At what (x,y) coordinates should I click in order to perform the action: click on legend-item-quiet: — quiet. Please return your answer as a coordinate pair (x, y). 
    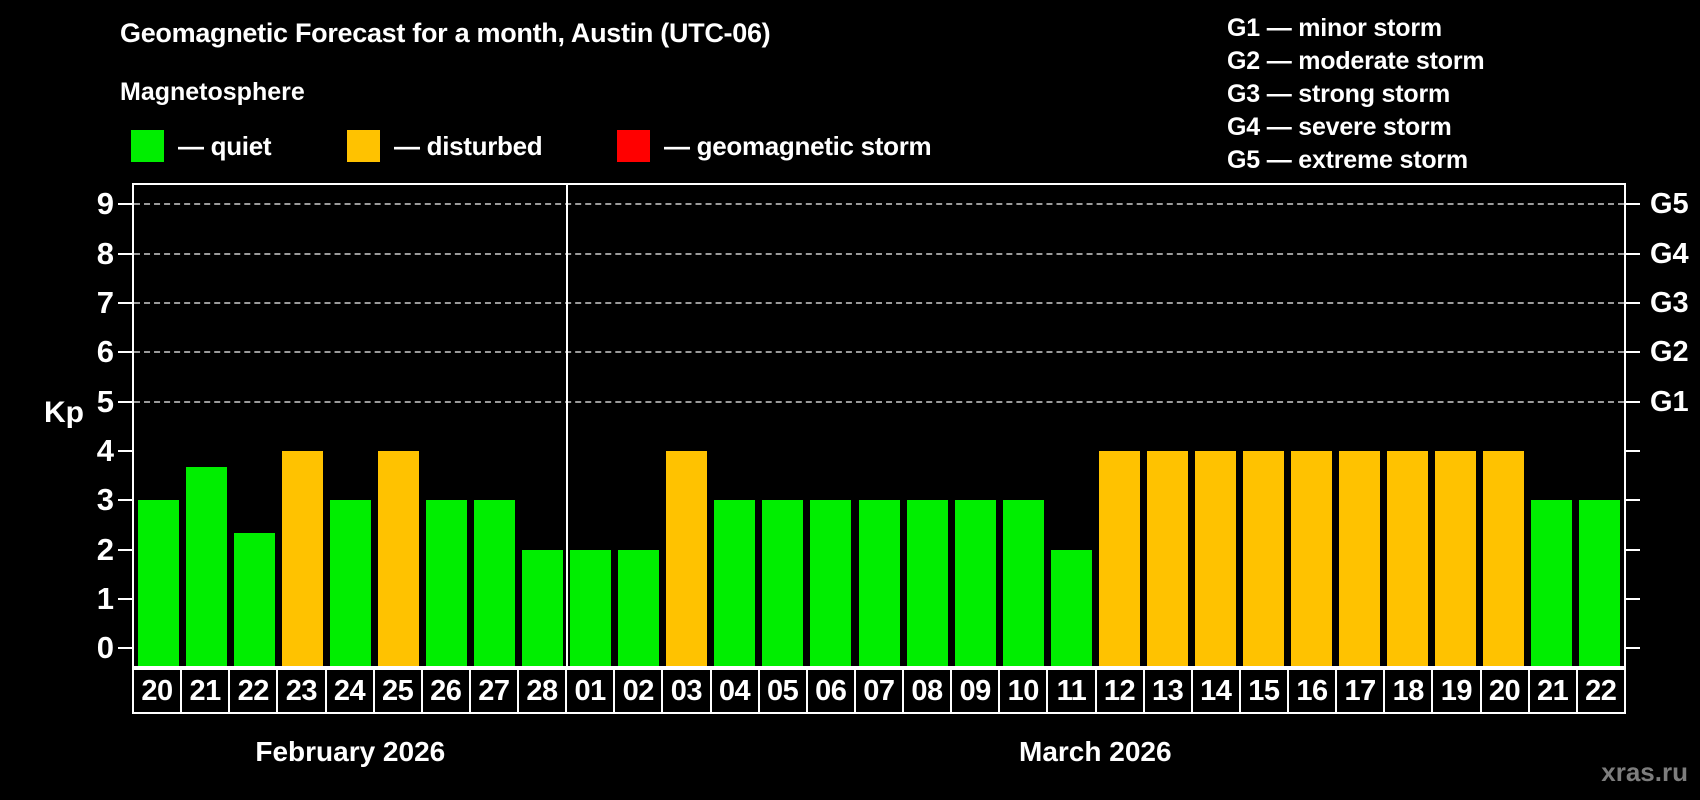
    Looking at the image, I should click on (201, 146).